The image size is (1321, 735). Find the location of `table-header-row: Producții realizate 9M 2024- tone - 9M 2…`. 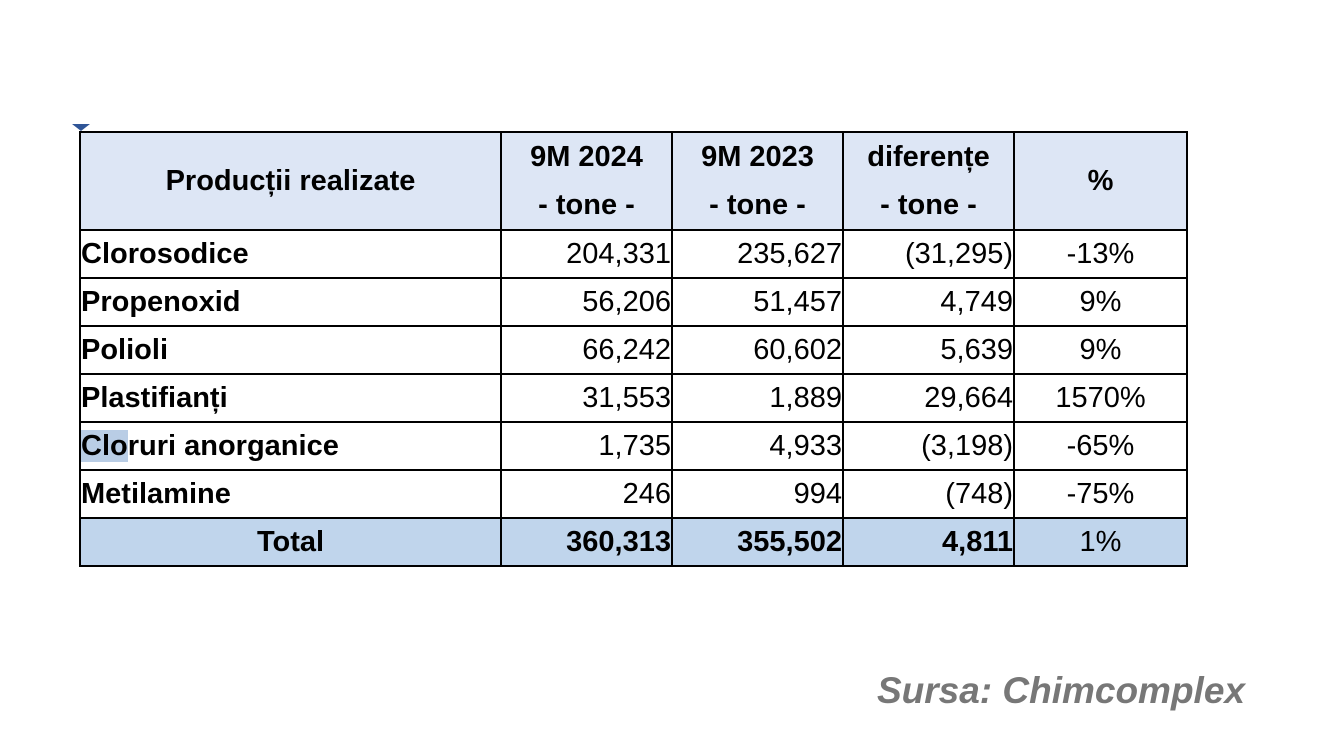

table-header-row: Producții realizate 9M 2024- tone - 9M 2… is located at coordinates (633, 181).